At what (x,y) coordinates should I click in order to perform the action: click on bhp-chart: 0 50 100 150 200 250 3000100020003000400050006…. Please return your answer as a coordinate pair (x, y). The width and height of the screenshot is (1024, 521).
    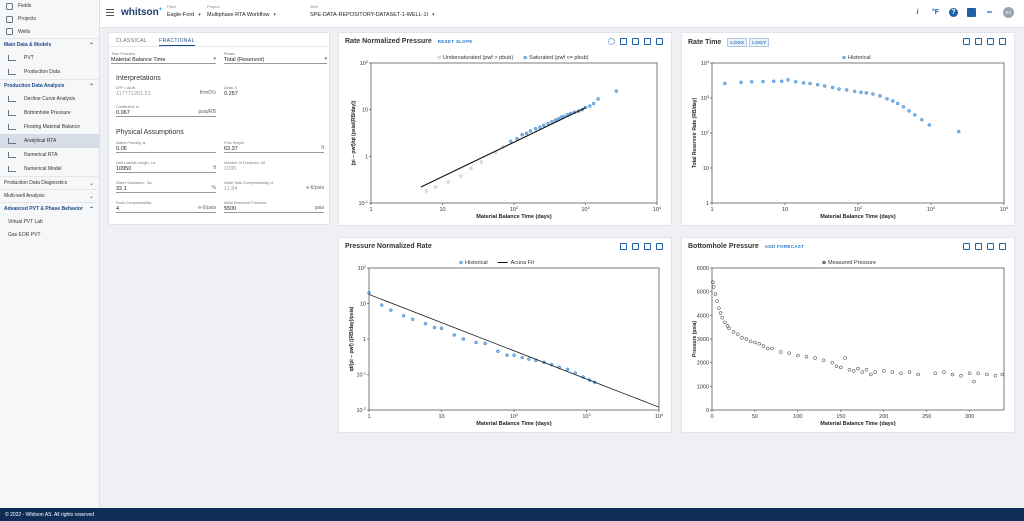
    Looking at the image, I should click on (848, 343).